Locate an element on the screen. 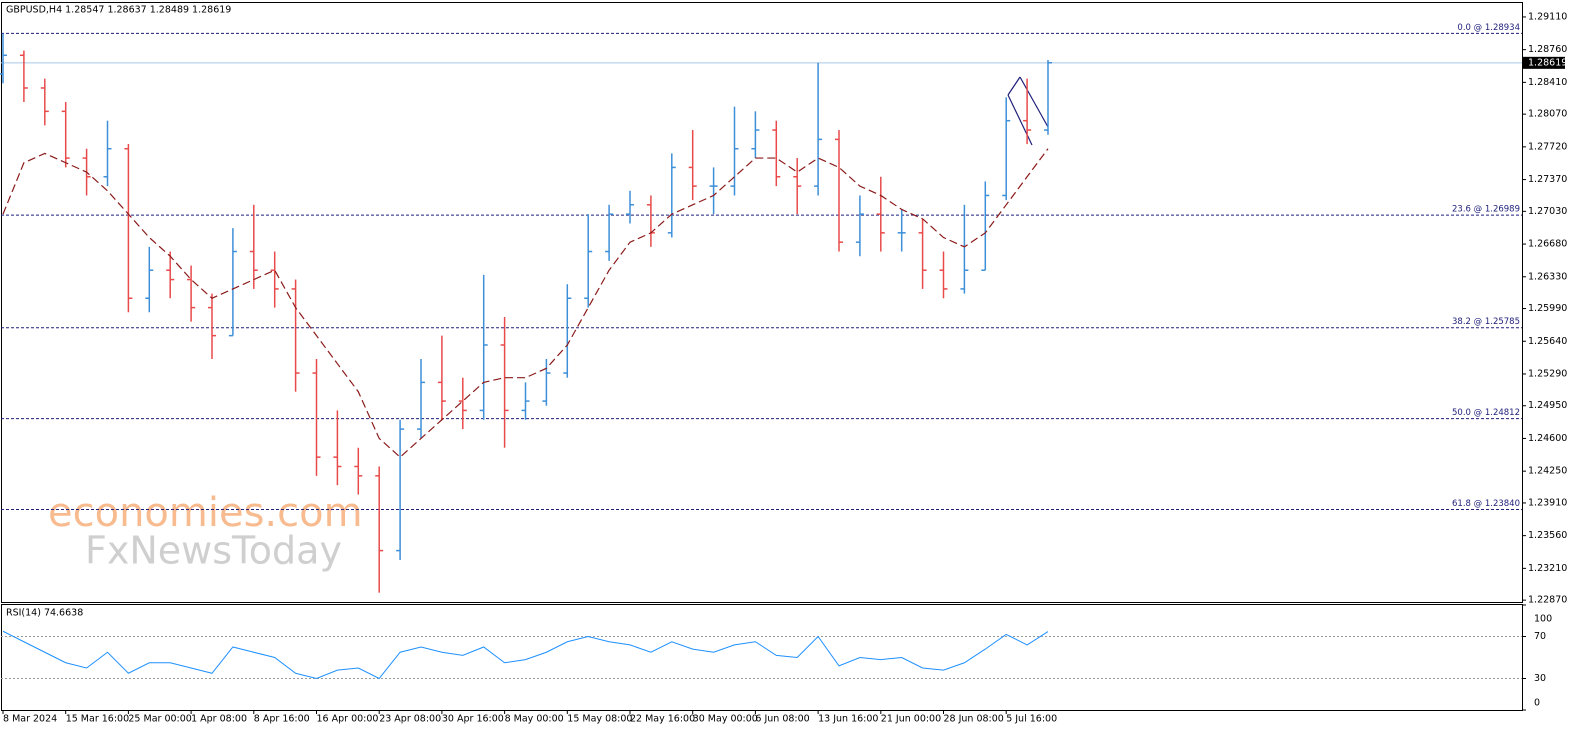 This screenshot has height=743, width=1596. y-tick-label: 1.26680 is located at coordinates (1547, 244).